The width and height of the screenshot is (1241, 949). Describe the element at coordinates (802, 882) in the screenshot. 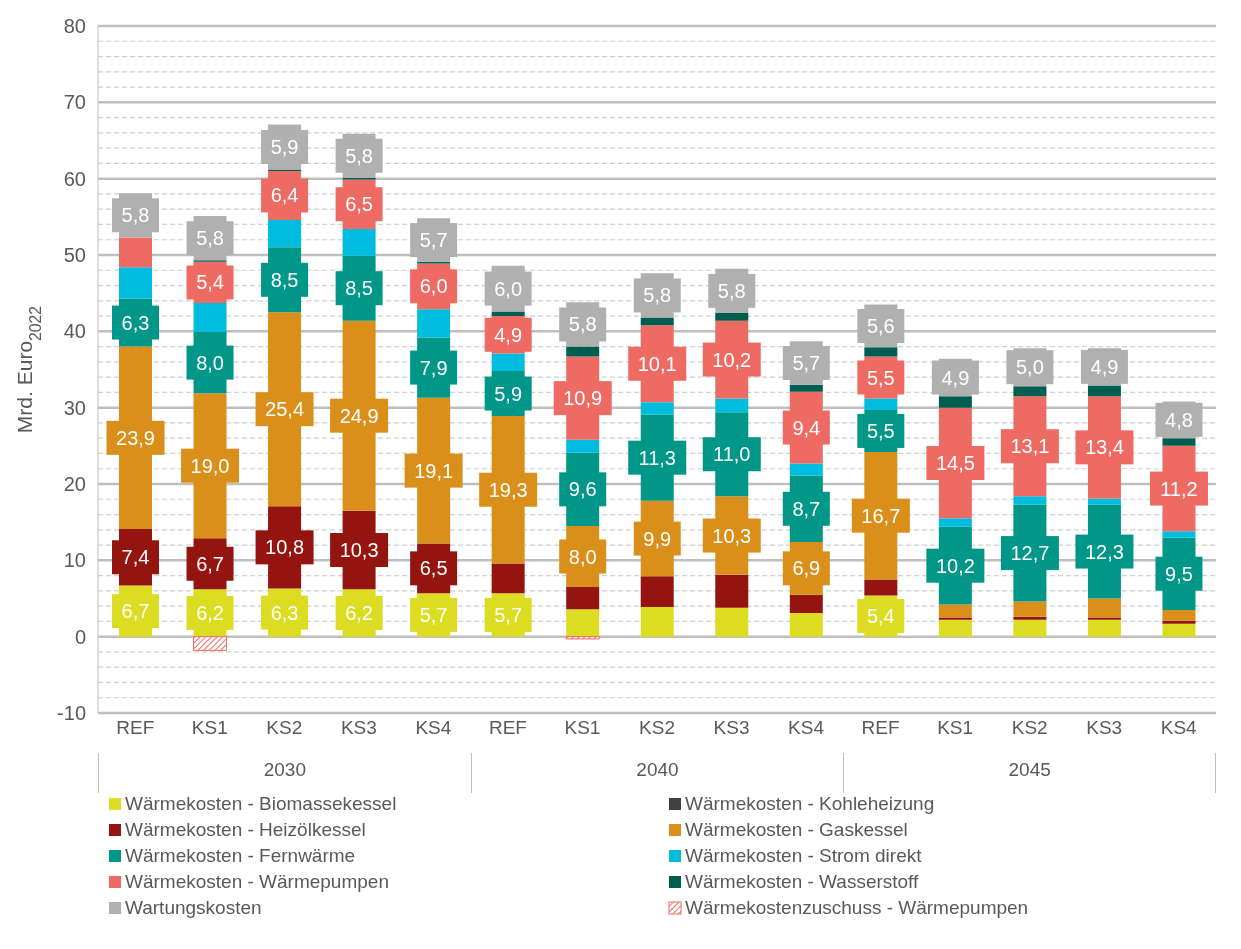

I see `legend-label: Wärmekosten - Wasserstoff` at that location.